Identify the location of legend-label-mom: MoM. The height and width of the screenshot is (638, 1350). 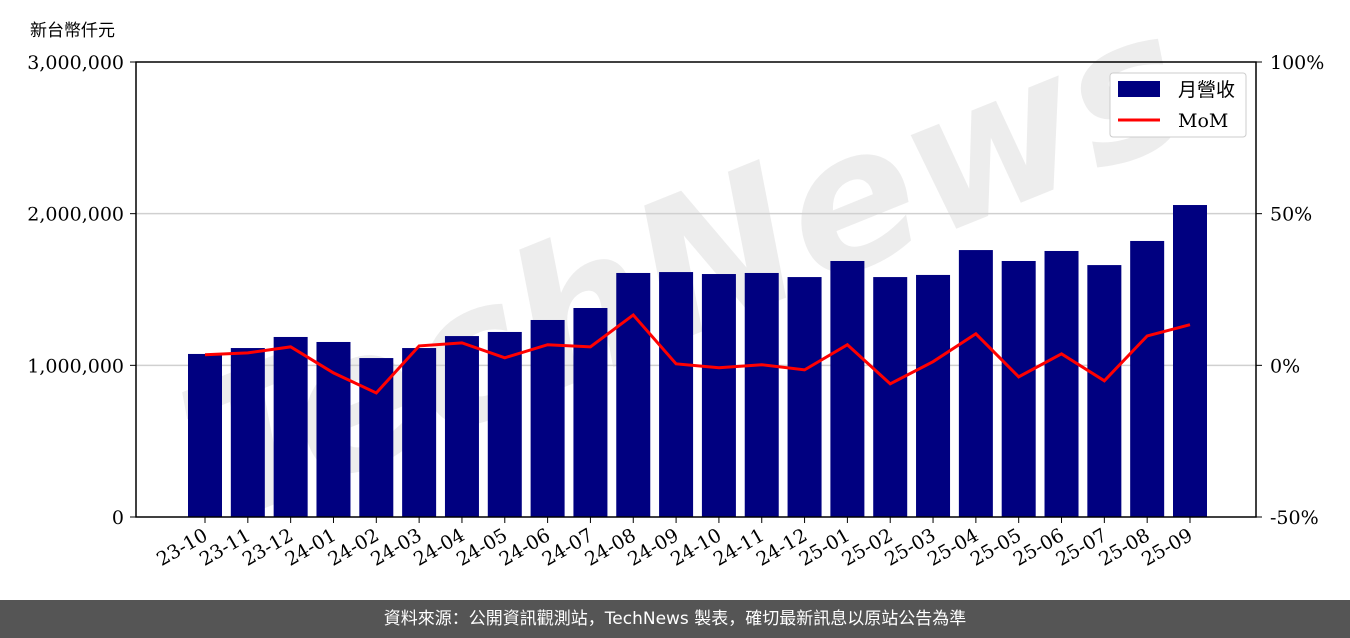
(1203, 121).